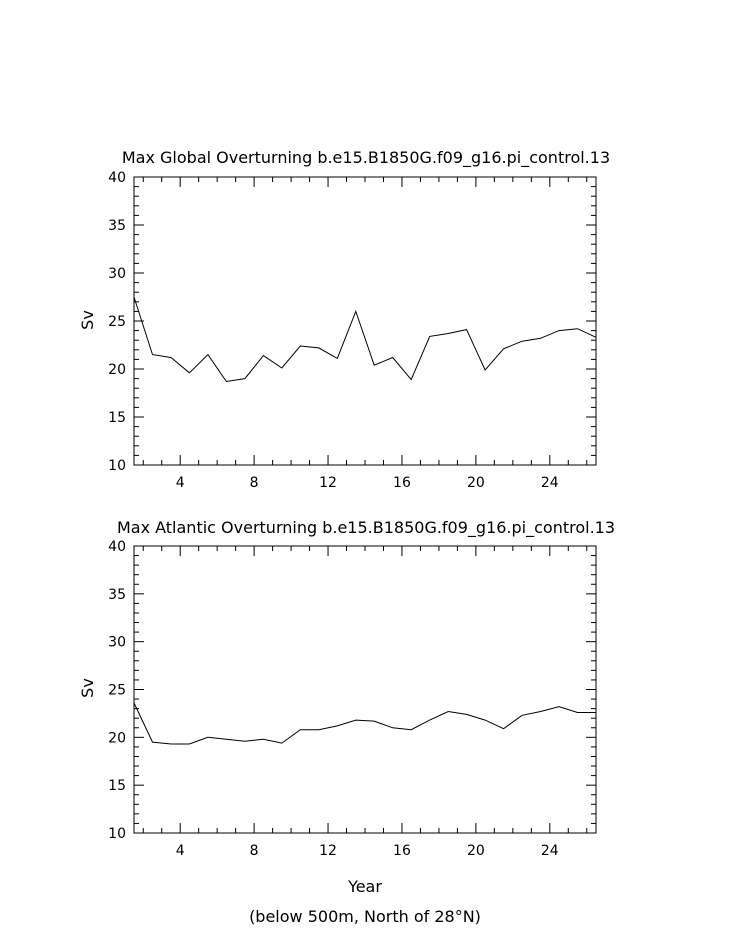 Image resolution: width=733 pixels, height=945 pixels. I want to click on global-x-tick-label: 16, so click(402, 483).